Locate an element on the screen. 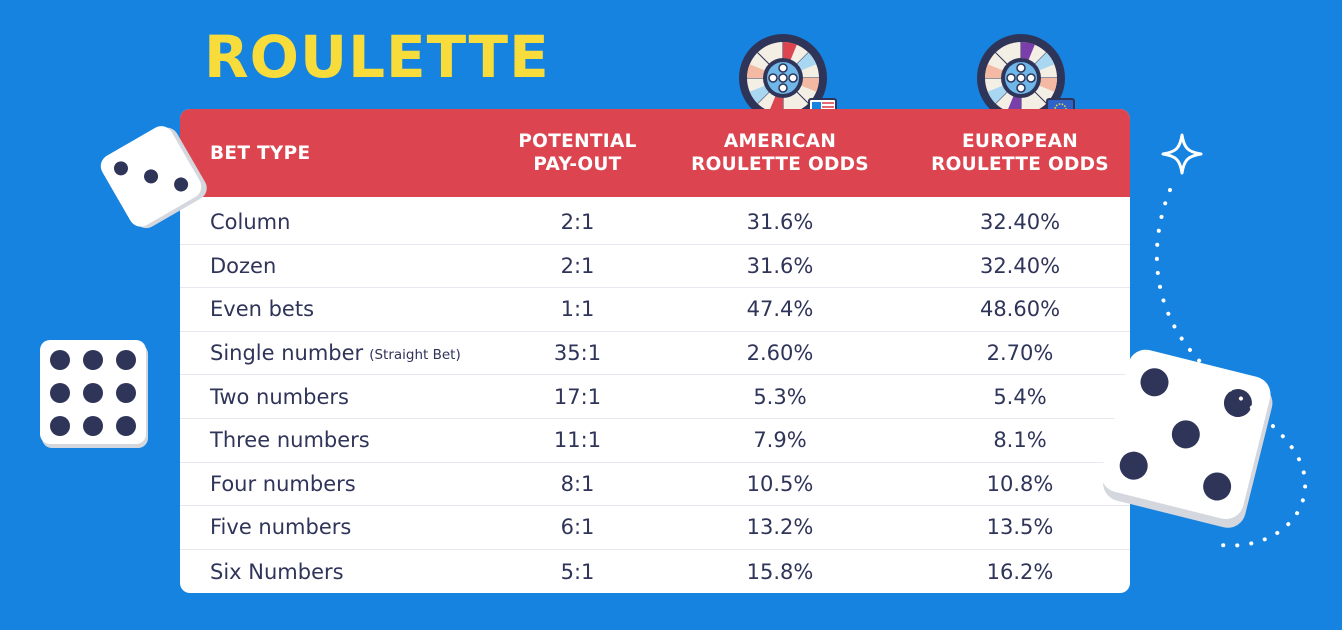 Image resolution: width=1342 pixels, height=630 pixels. bet-type-cell: Five numbers is located at coordinates (281, 527).